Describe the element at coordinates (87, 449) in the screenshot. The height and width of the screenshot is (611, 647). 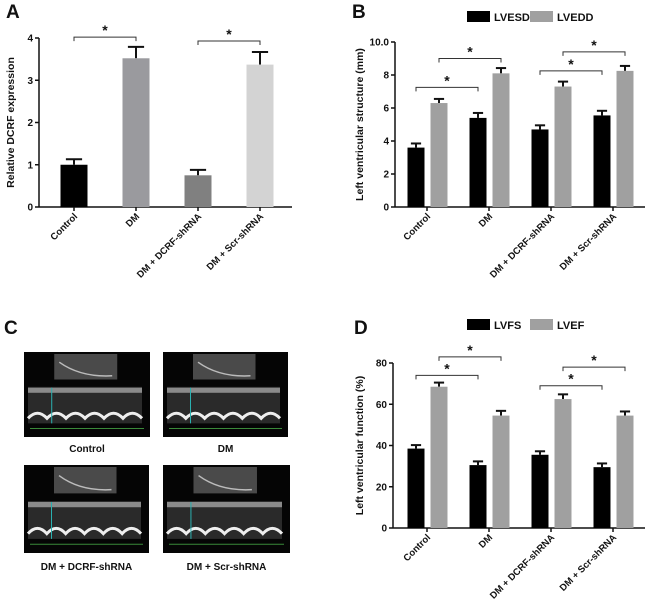
I see `echo-label: Control` at that location.